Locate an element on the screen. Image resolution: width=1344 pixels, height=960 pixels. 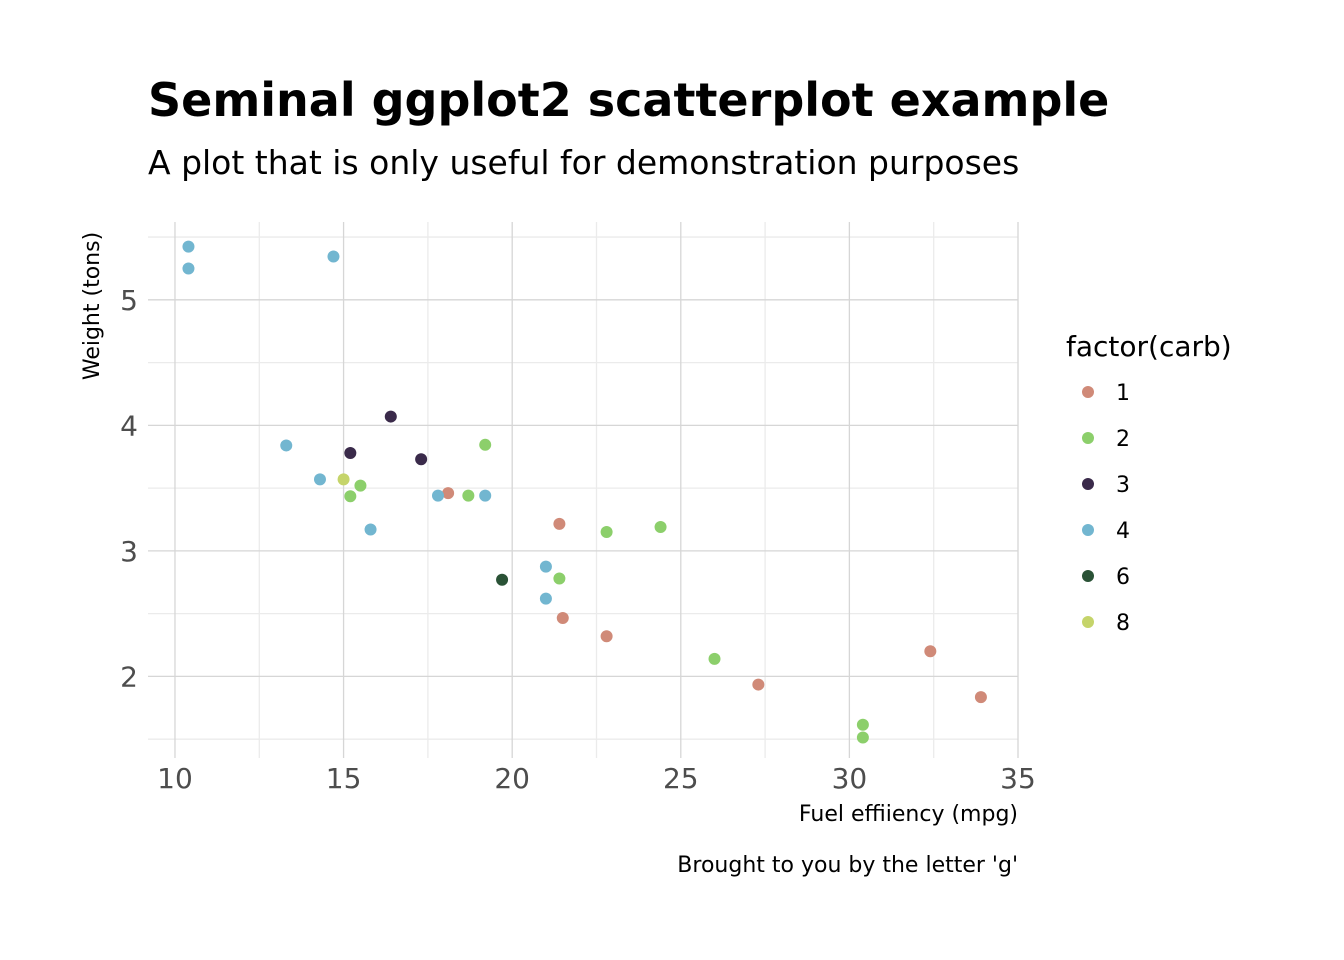
x-tick-label: 20 is located at coordinates (512, 778).